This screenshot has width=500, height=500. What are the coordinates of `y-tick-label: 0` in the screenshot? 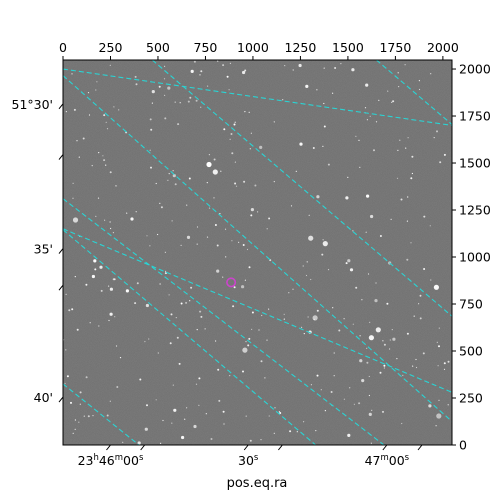 It's located at (463, 445).